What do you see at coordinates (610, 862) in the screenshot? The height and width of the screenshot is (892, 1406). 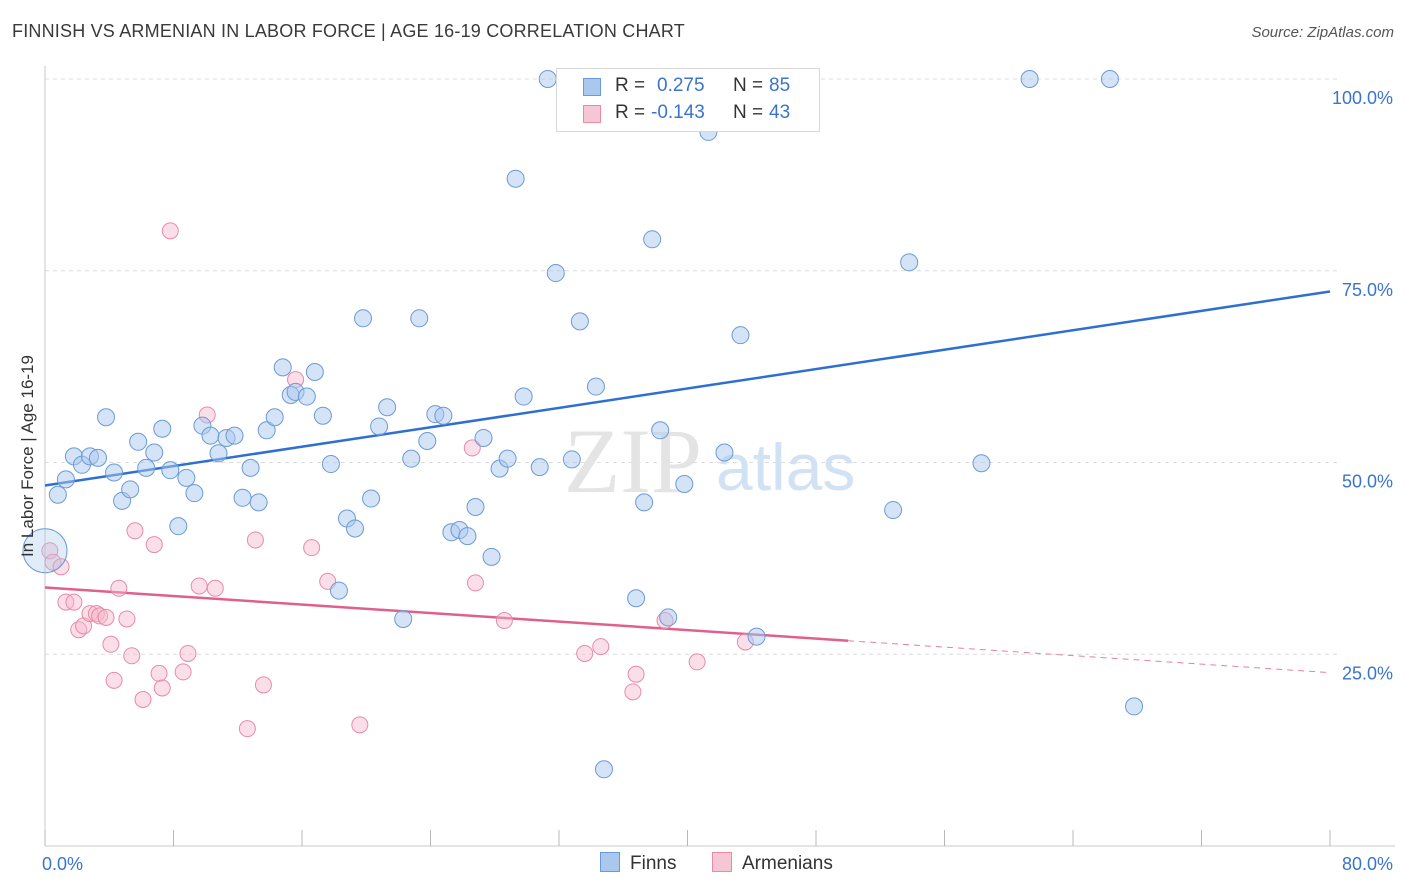 I see `bottom-finns-swatch` at bounding box center [610, 862].